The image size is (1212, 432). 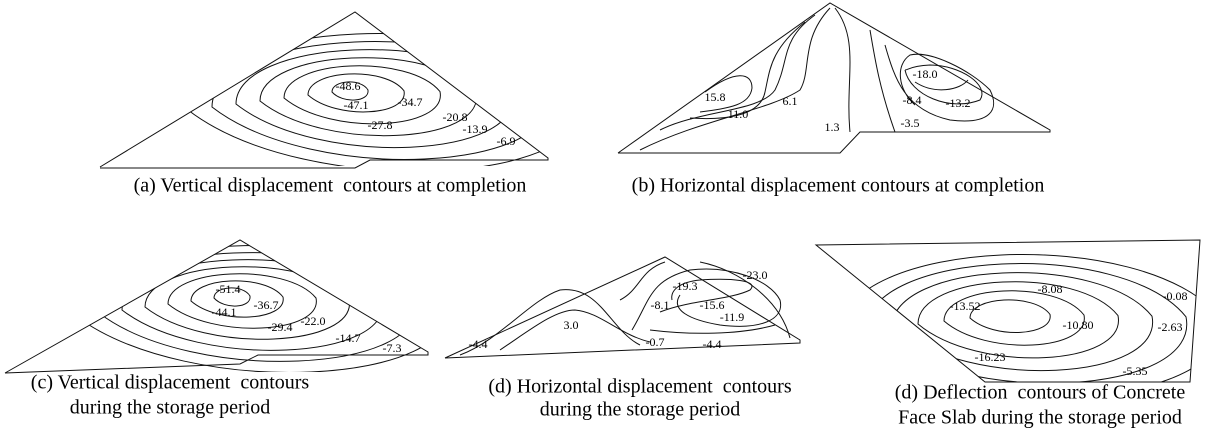 I want to click on contour-label: -18.0, so click(x=925, y=74).